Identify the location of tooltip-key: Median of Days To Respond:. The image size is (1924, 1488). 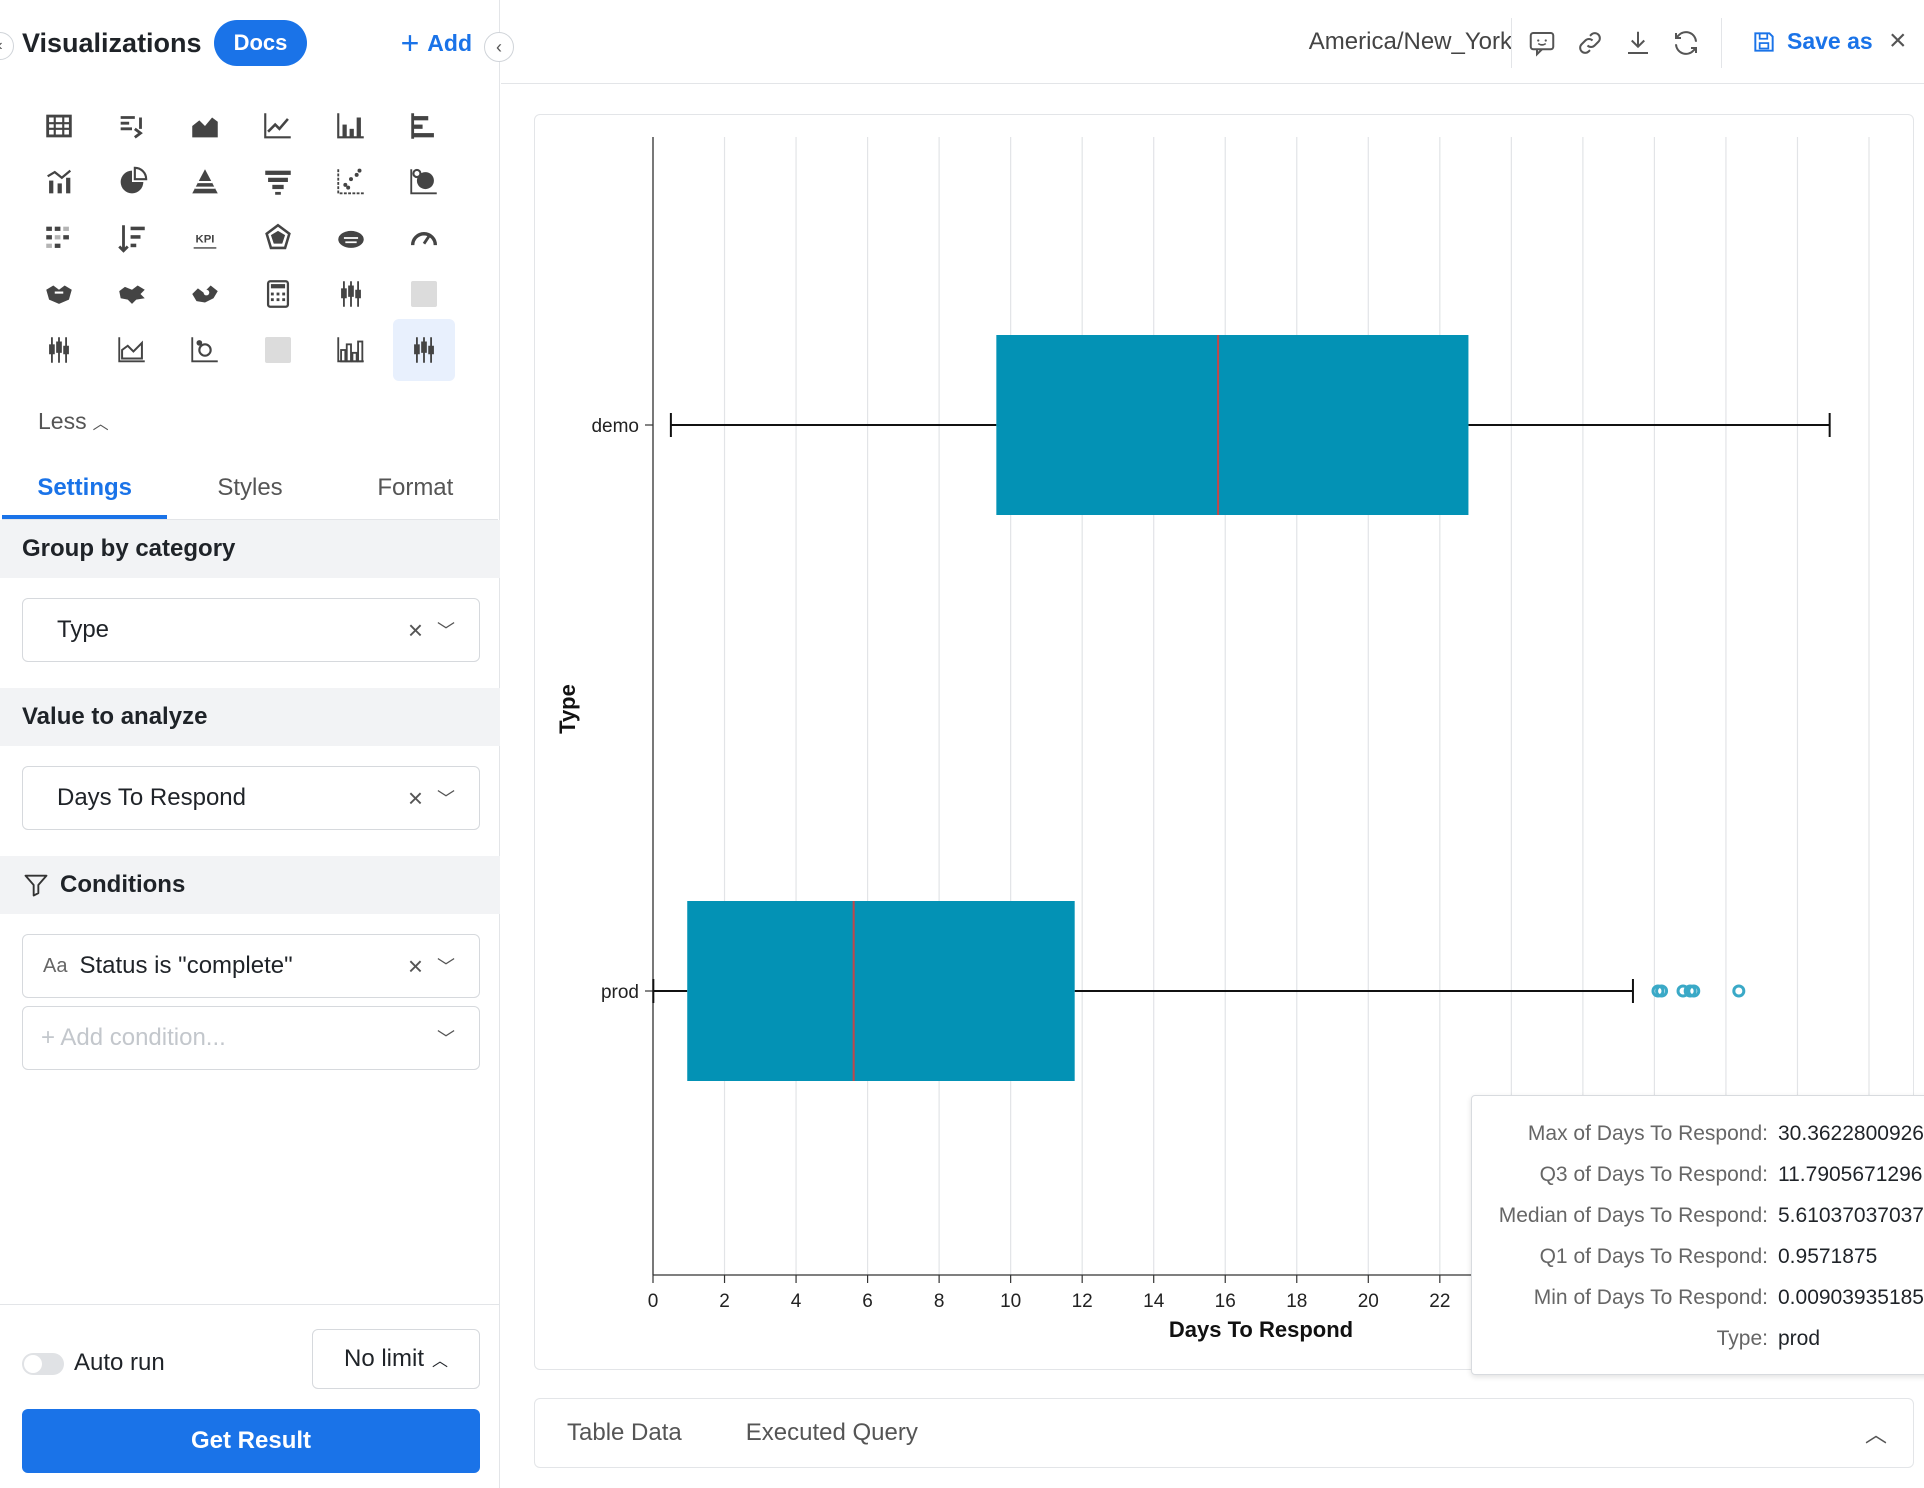
(1633, 1215).